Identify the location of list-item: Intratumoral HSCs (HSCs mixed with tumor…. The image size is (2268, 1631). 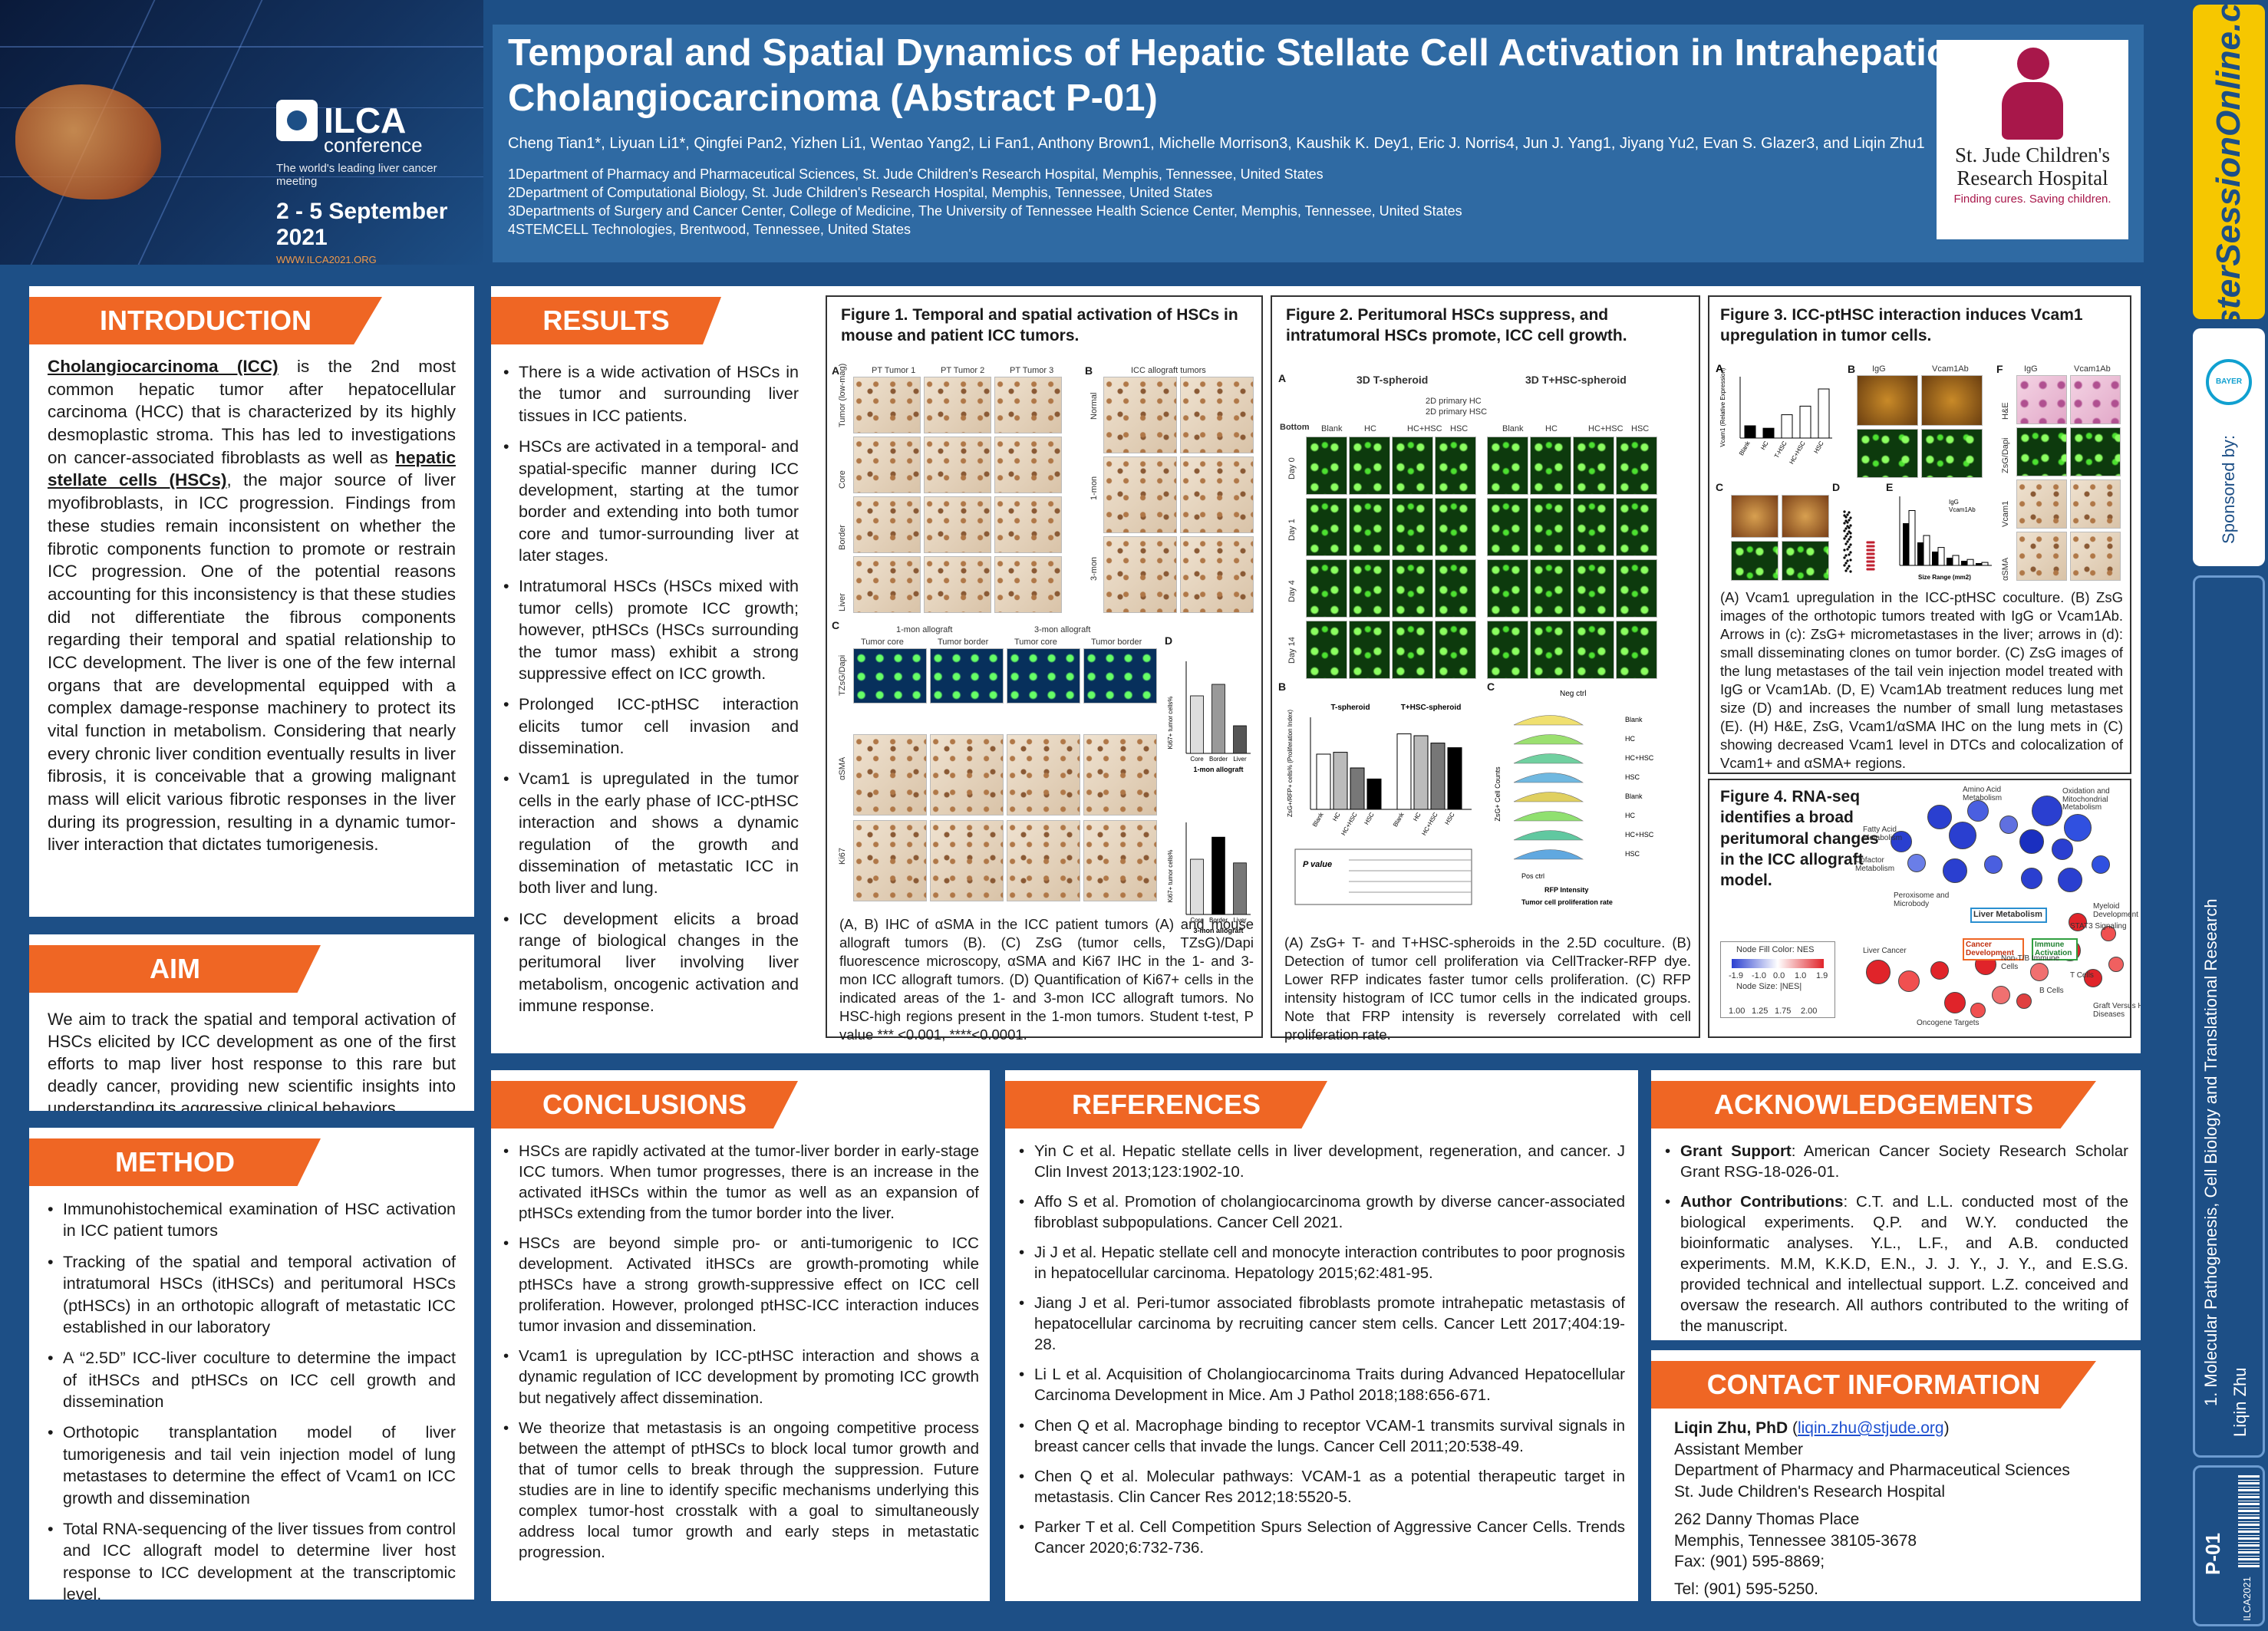
(651, 629).